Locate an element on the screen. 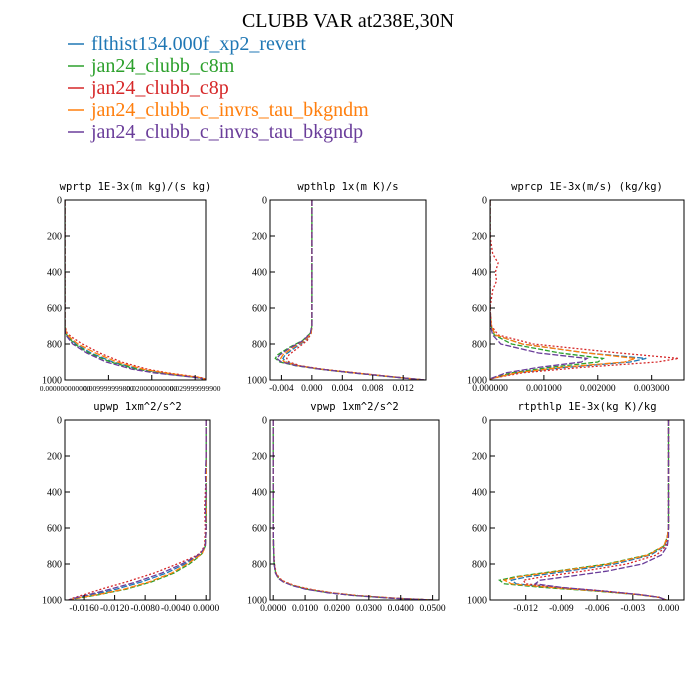 The height and width of the screenshot is (700, 700). panel-title: wpthlp 1x(m K)/s is located at coordinates (347, 187).